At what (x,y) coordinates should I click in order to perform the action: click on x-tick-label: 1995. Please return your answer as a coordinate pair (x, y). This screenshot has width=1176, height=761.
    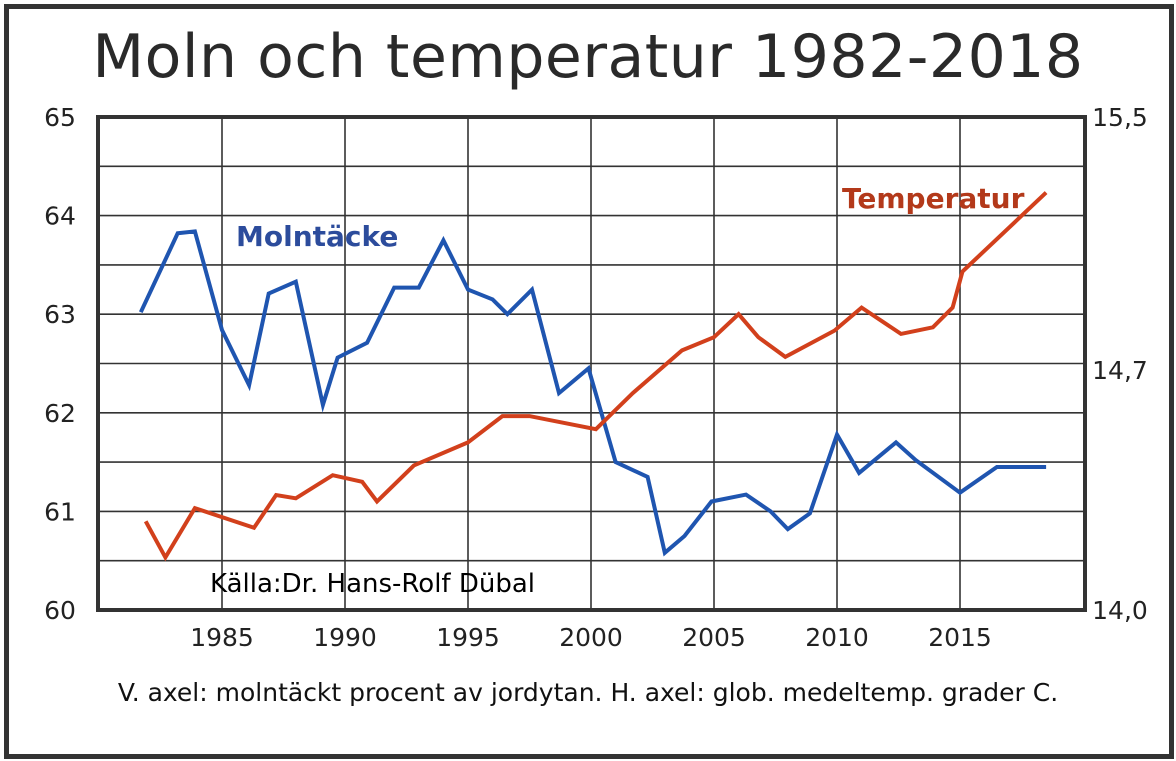
    Looking at the image, I should click on (468, 637).